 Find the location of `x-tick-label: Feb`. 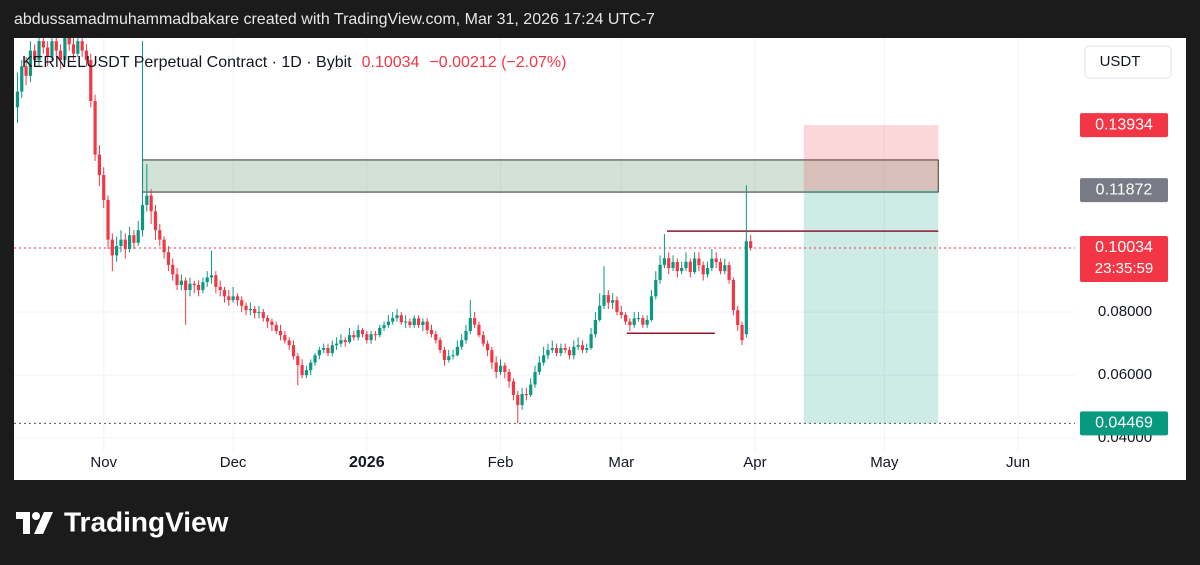

x-tick-label: Feb is located at coordinates (501, 462).